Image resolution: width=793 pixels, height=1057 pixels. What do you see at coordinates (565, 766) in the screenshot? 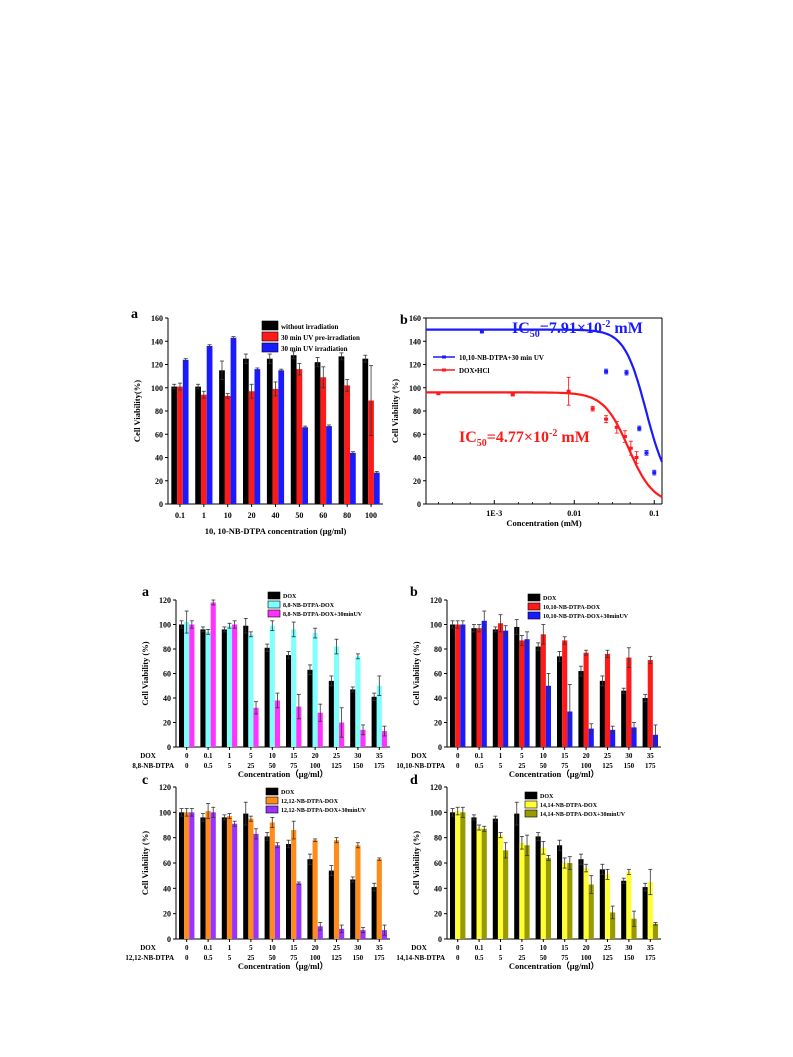
I see `x-tick-label-row2: 75` at bounding box center [565, 766].